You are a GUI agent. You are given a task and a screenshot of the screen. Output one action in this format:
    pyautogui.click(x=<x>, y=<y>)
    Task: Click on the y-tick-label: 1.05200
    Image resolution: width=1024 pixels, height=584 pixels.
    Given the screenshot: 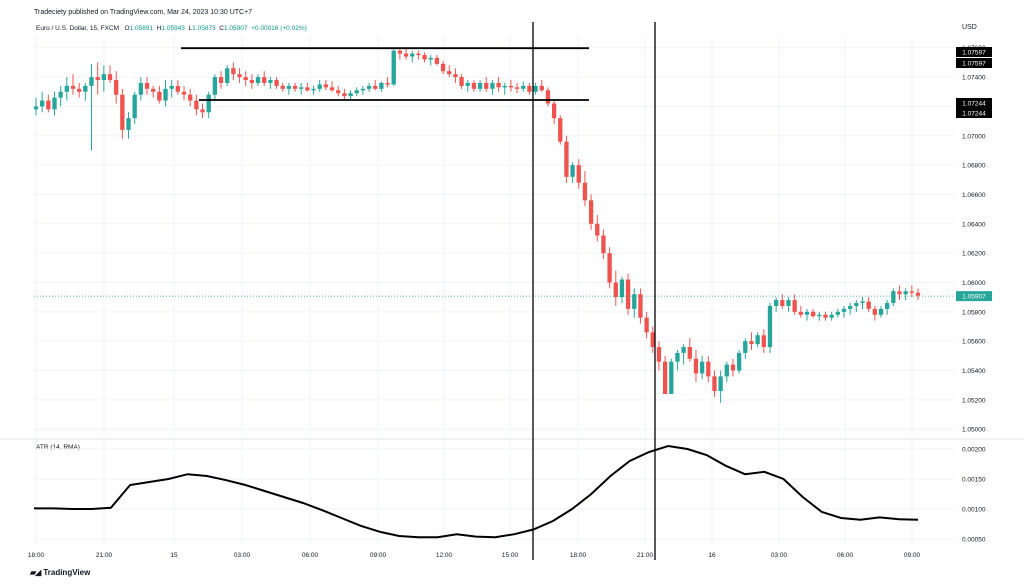 What is the action you would take?
    pyautogui.click(x=974, y=400)
    